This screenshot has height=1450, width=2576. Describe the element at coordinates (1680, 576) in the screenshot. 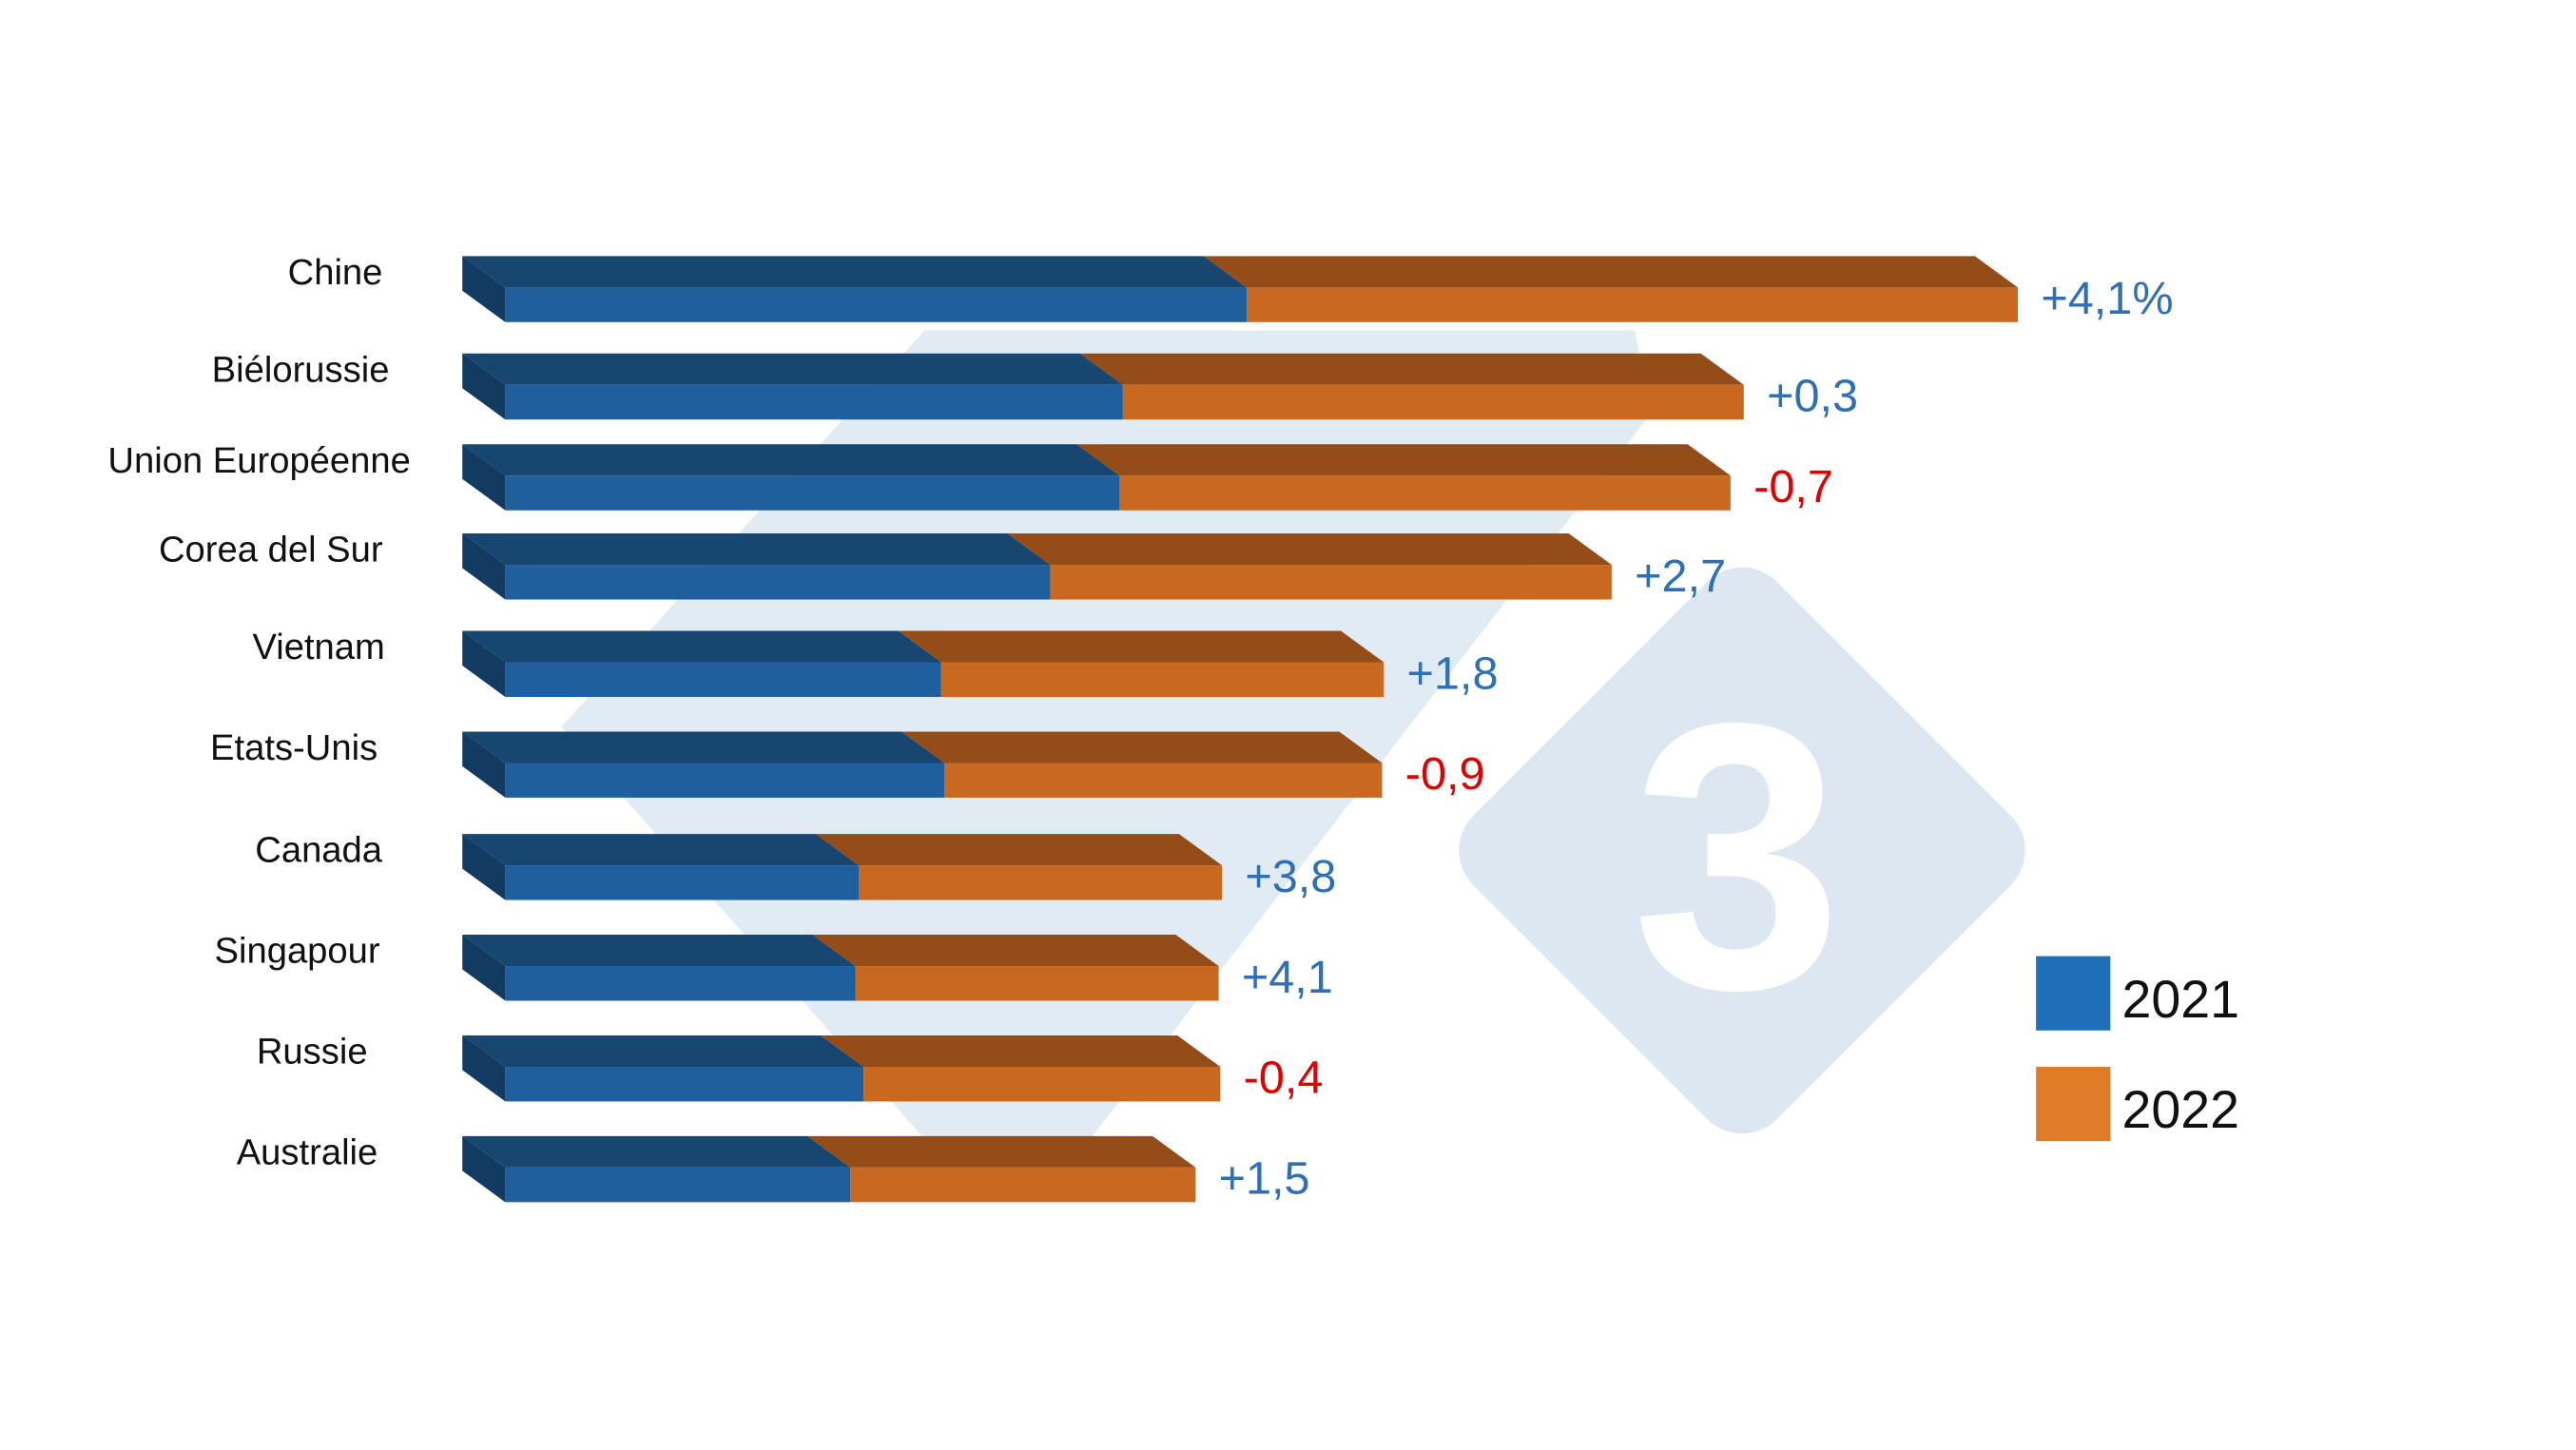

I see `change-label: +2,7` at that location.